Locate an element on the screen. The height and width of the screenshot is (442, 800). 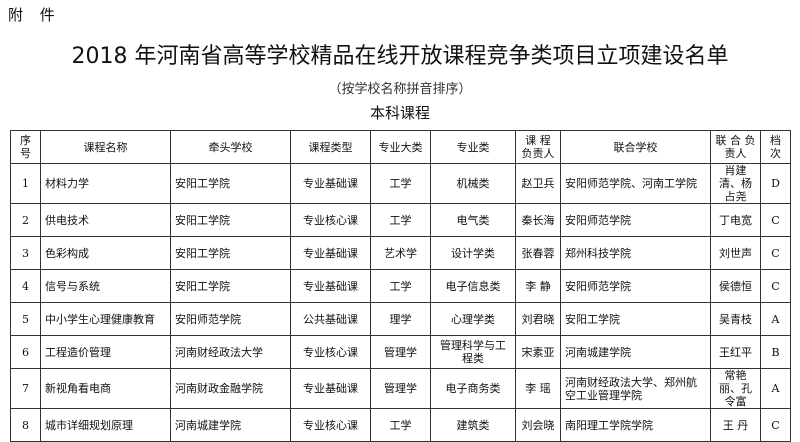
table-cell: 赵卫兵 is located at coordinates (538, 183).